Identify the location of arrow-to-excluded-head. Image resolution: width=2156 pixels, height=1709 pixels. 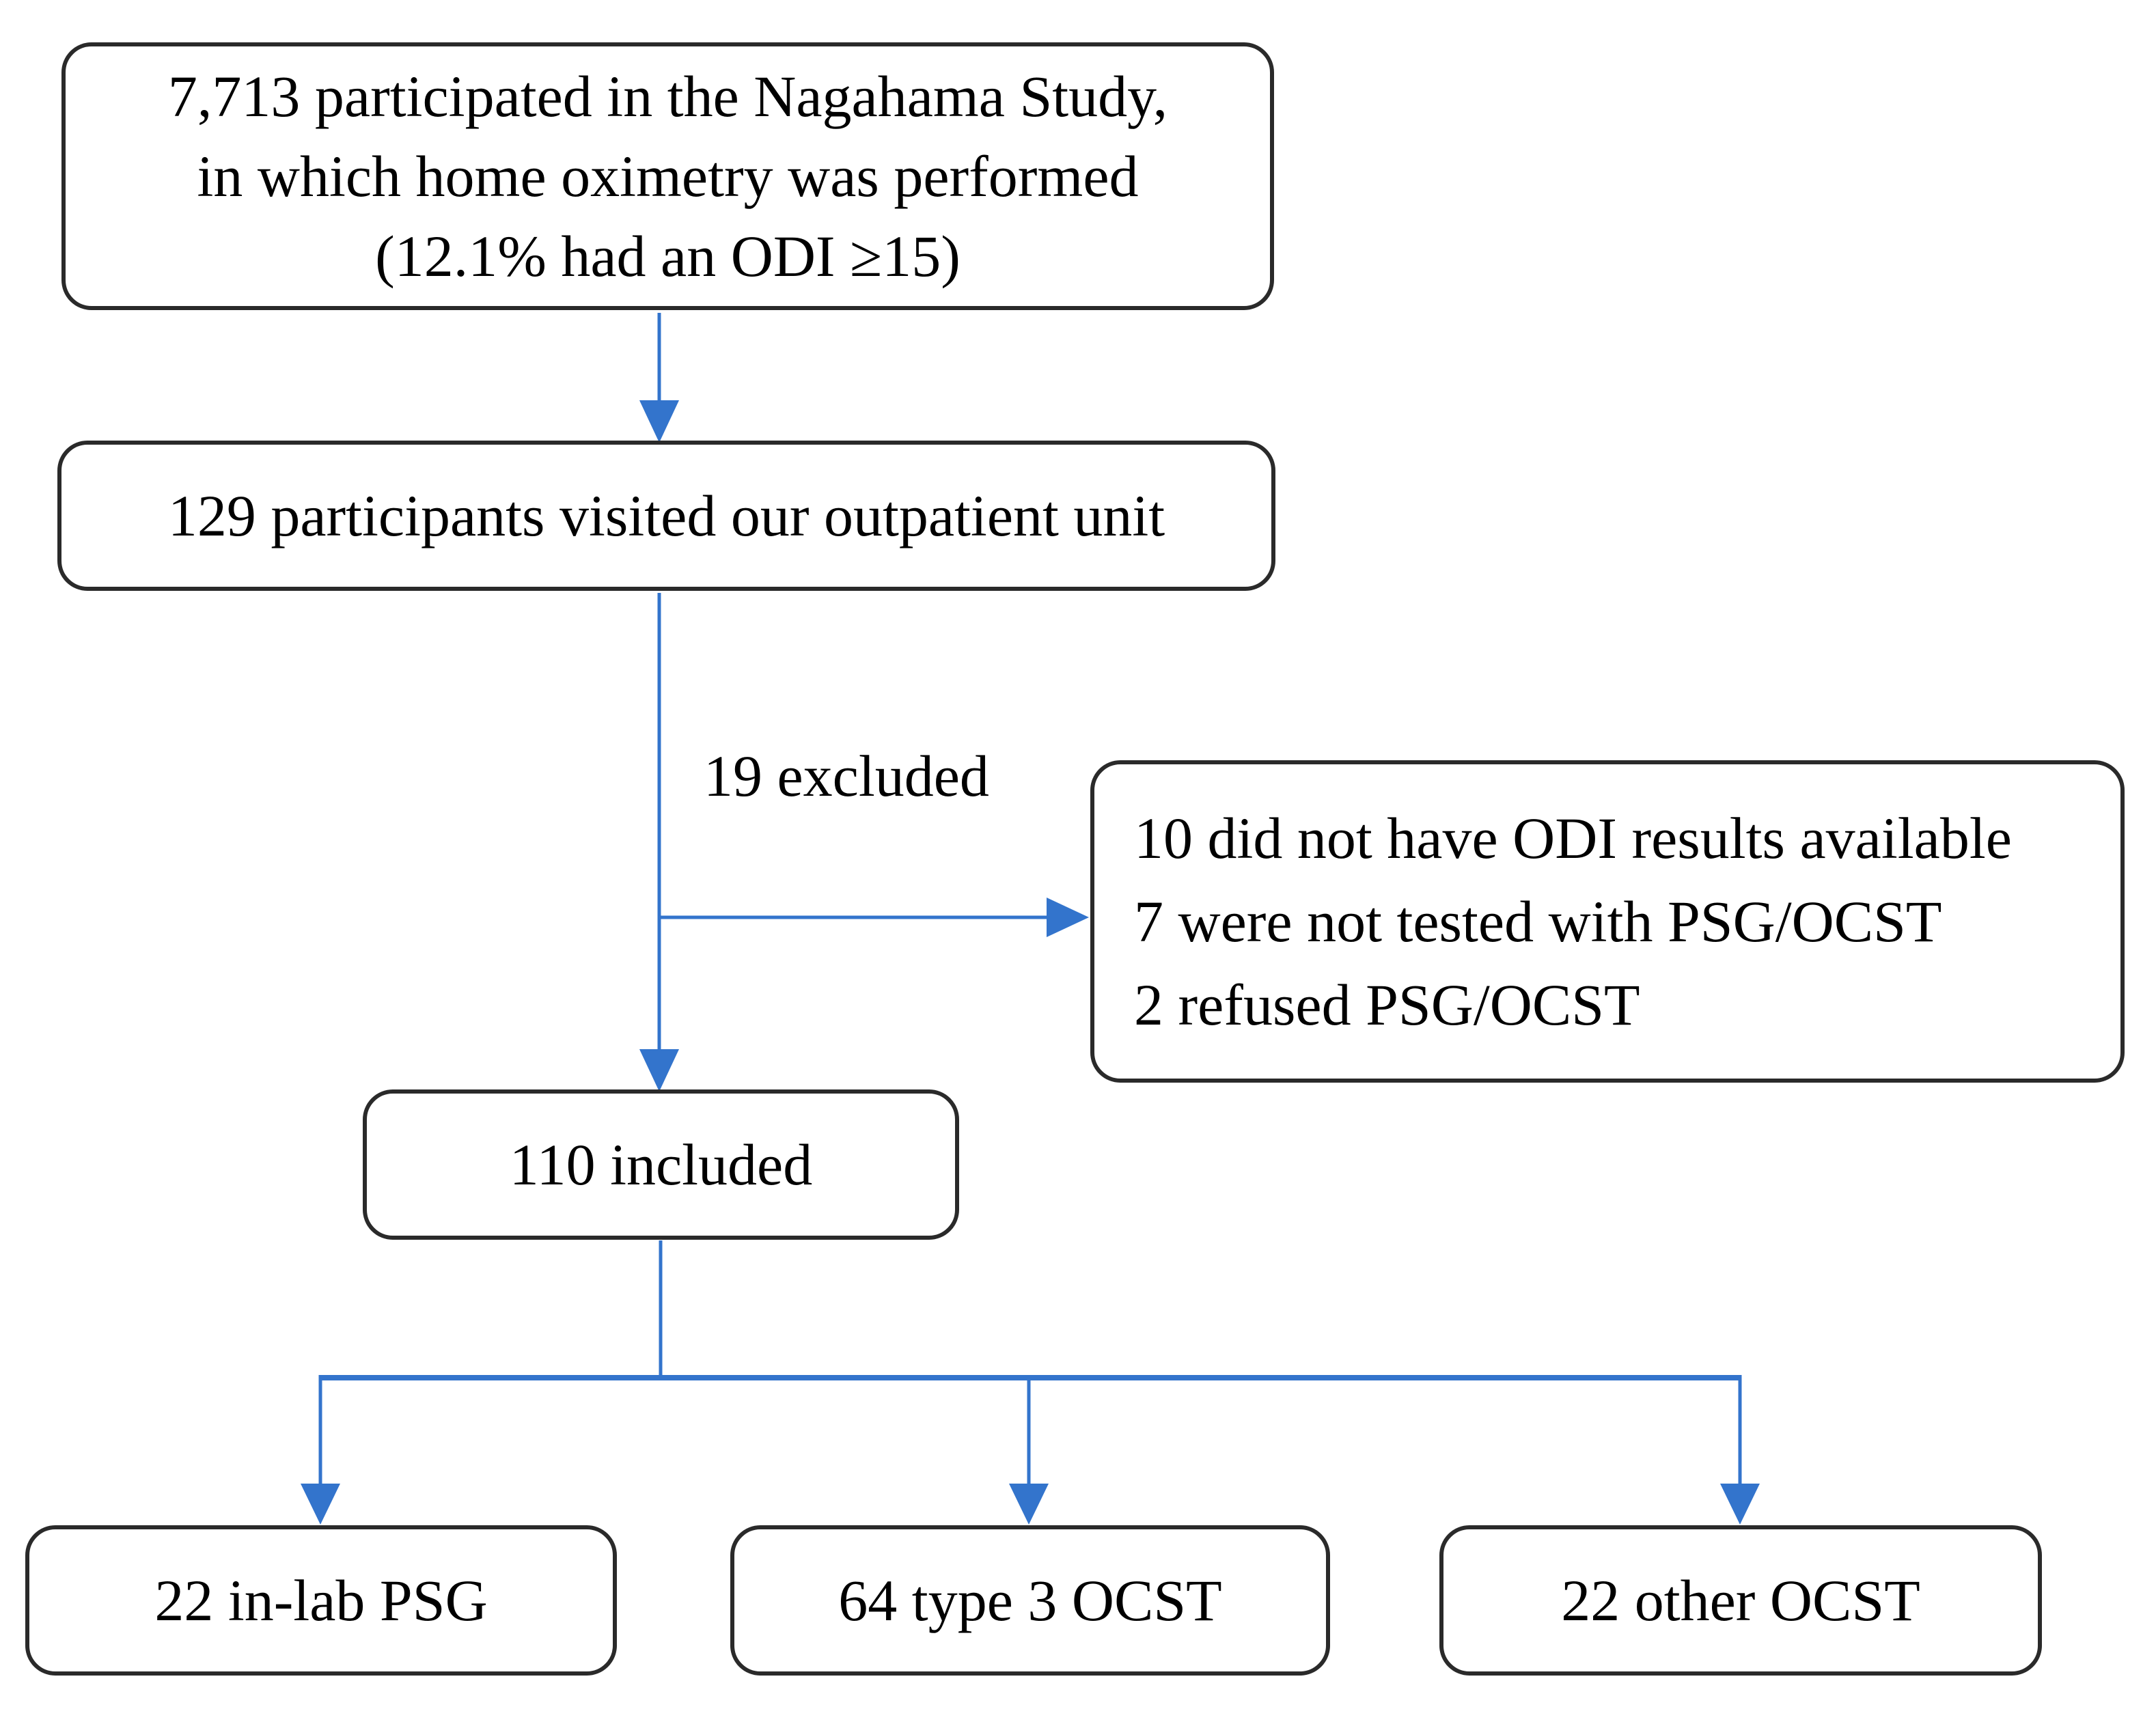
(1068, 918).